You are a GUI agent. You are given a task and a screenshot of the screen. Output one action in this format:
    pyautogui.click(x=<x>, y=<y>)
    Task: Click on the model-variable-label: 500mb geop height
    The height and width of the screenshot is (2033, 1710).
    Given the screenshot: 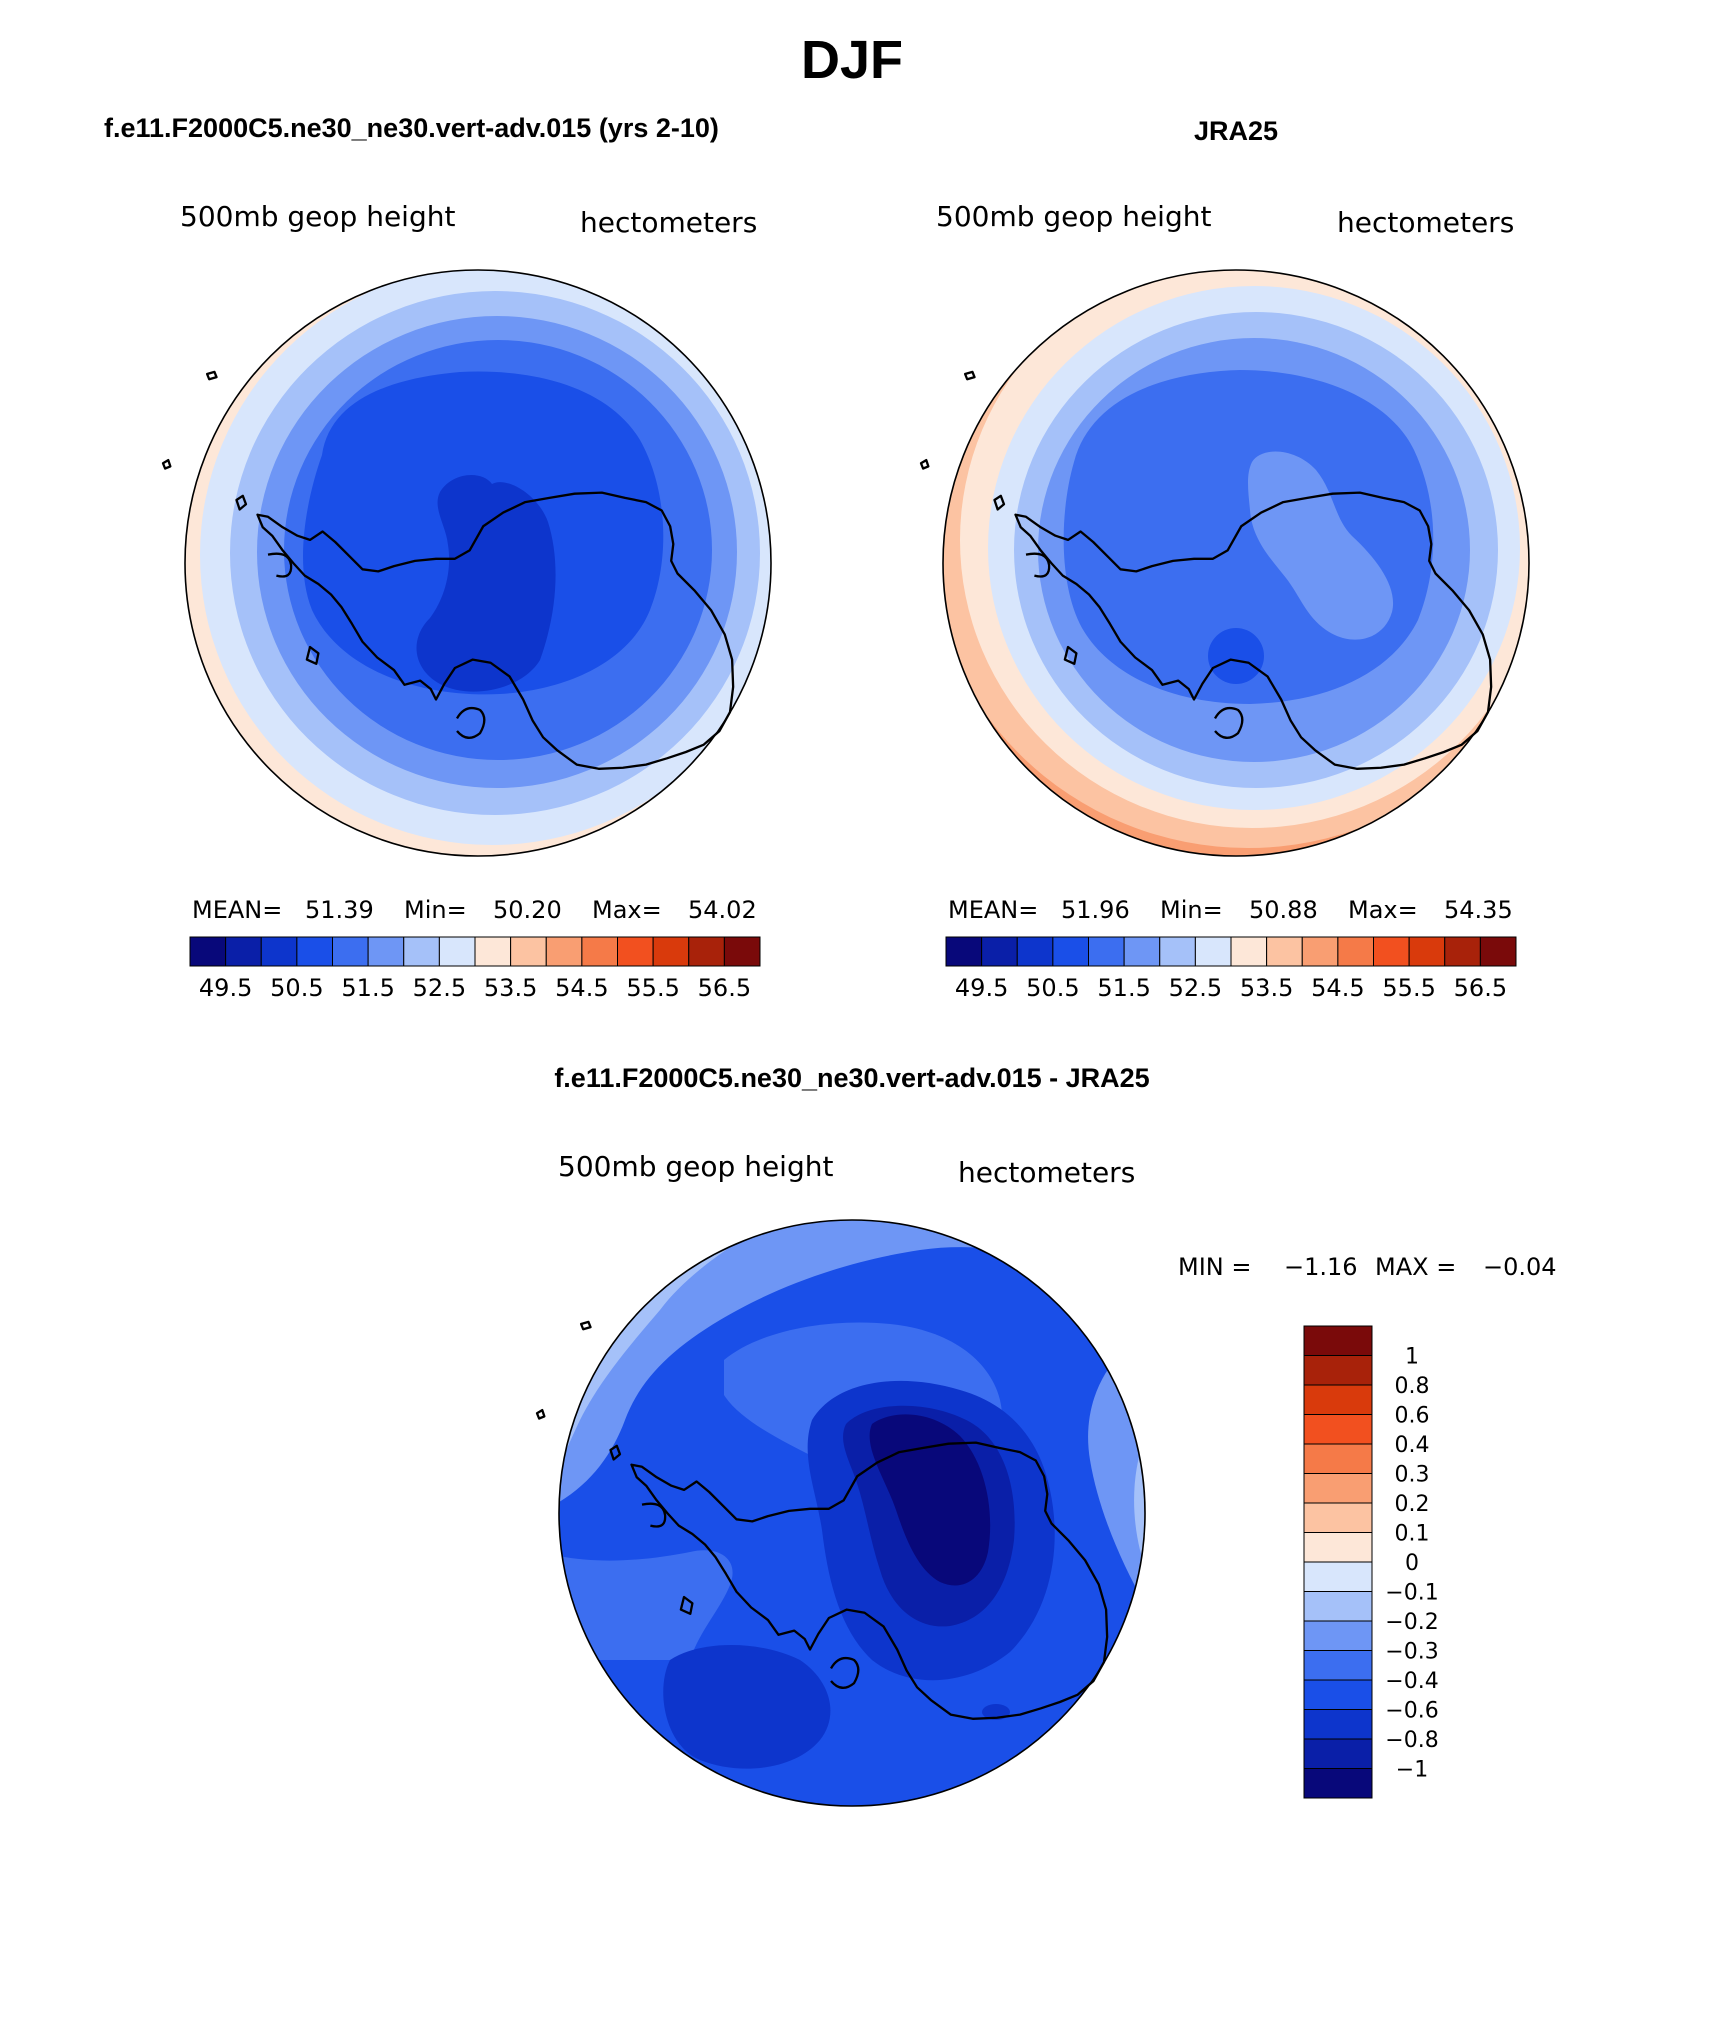 What is the action you would take?
    pyautogui.click(x=317, y=216)
    